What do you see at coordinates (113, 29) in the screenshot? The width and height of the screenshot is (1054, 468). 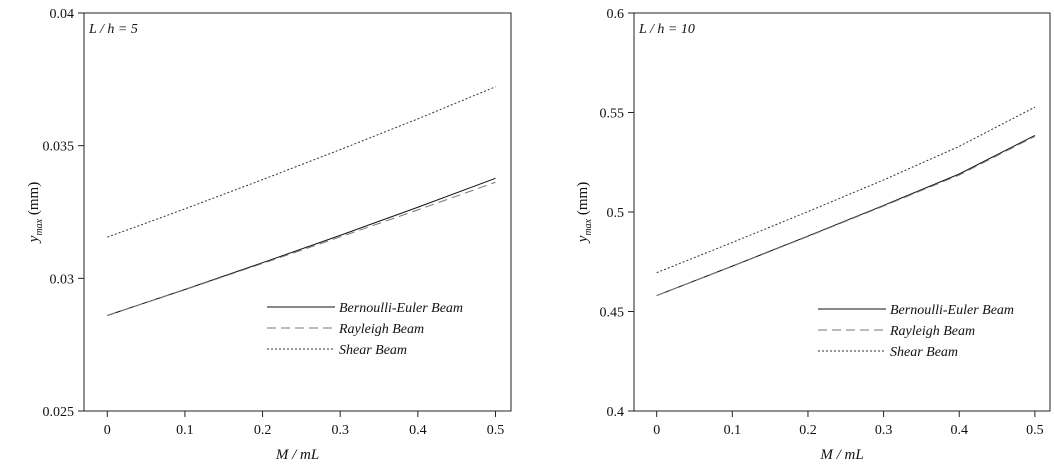 I see `panel-label: L / h = 5` at bounding box center [113, 29].